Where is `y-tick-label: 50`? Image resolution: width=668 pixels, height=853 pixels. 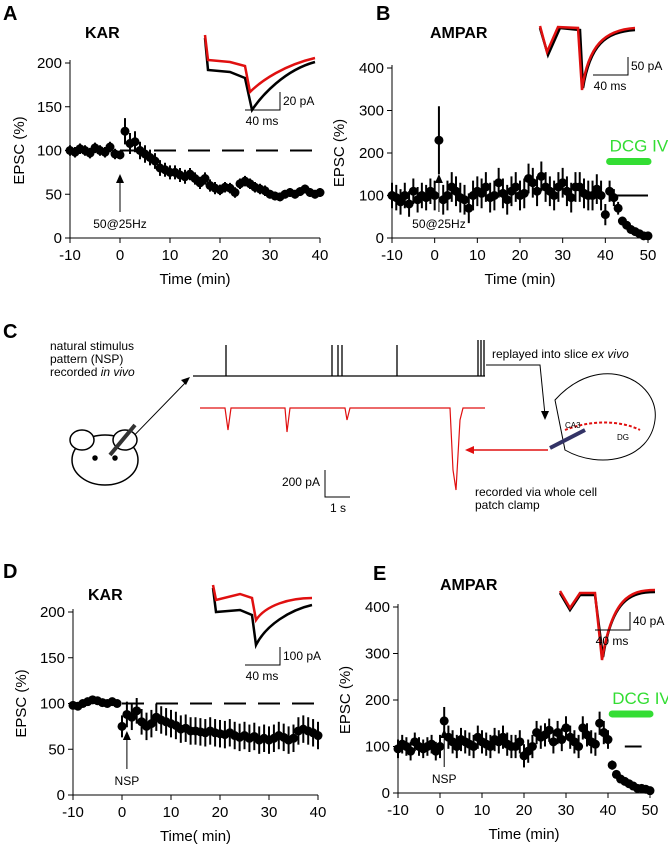 y-tick-label: 50 is located at coordinates (53, 194).